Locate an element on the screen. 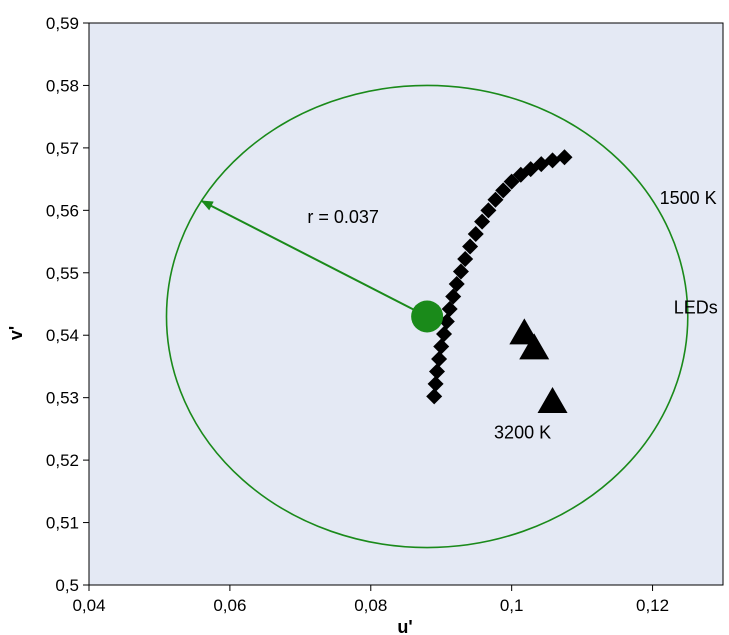 This screenshot has height=635, width=729. x-tick-label: 0,06 is located at coordinates (229, 605).